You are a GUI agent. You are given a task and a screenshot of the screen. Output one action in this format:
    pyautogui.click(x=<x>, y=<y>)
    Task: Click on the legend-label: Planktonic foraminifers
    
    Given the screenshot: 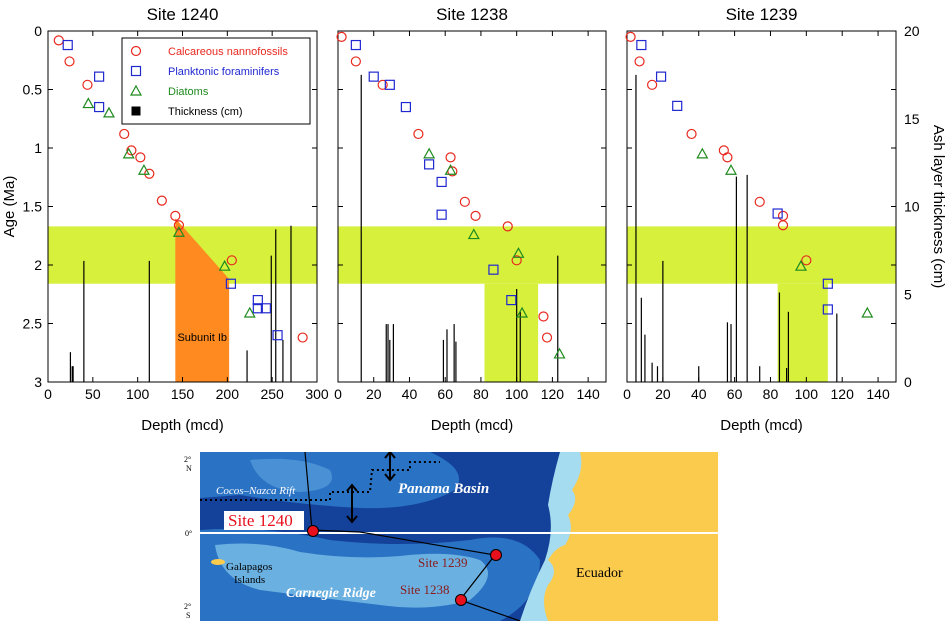 What is the action you would take?
    pyautogui.click(x=224, y=72)
    